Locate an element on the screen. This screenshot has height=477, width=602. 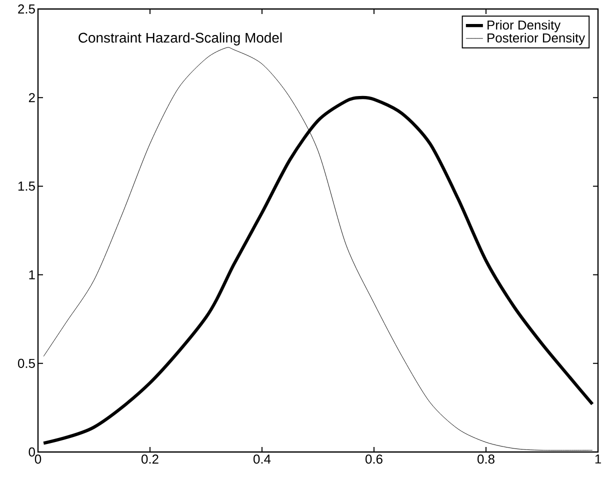
y-tick-label: 1 is located at coordinates (32, 275).